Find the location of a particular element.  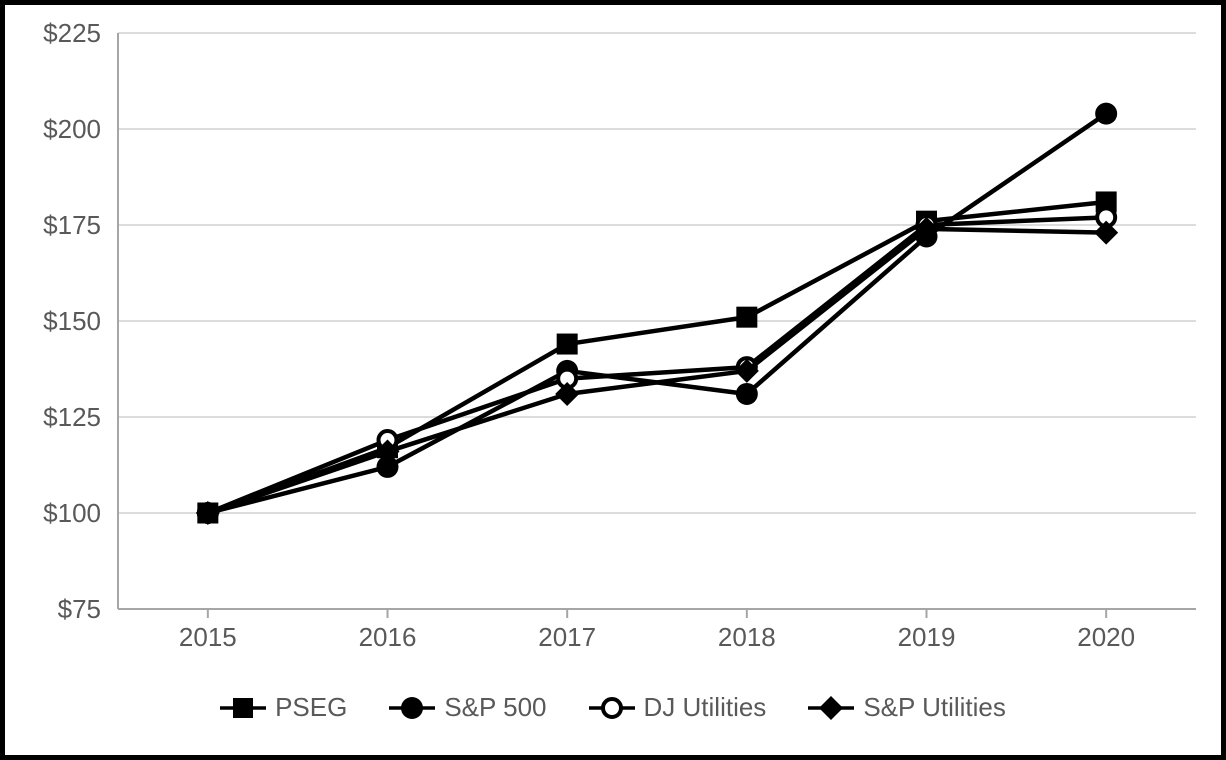

legend-label-sp-utilities: S&P Utilities is located at coordinates (934, 707).